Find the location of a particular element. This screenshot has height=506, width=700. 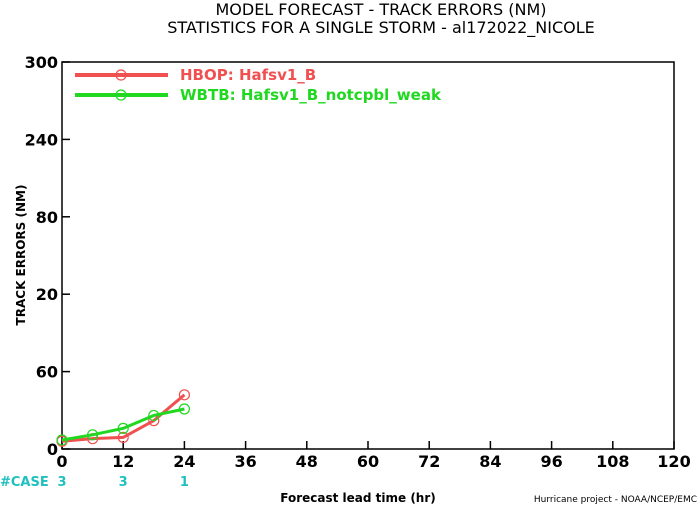

y-tick-label: 240 is located at coordinates (41, 139).